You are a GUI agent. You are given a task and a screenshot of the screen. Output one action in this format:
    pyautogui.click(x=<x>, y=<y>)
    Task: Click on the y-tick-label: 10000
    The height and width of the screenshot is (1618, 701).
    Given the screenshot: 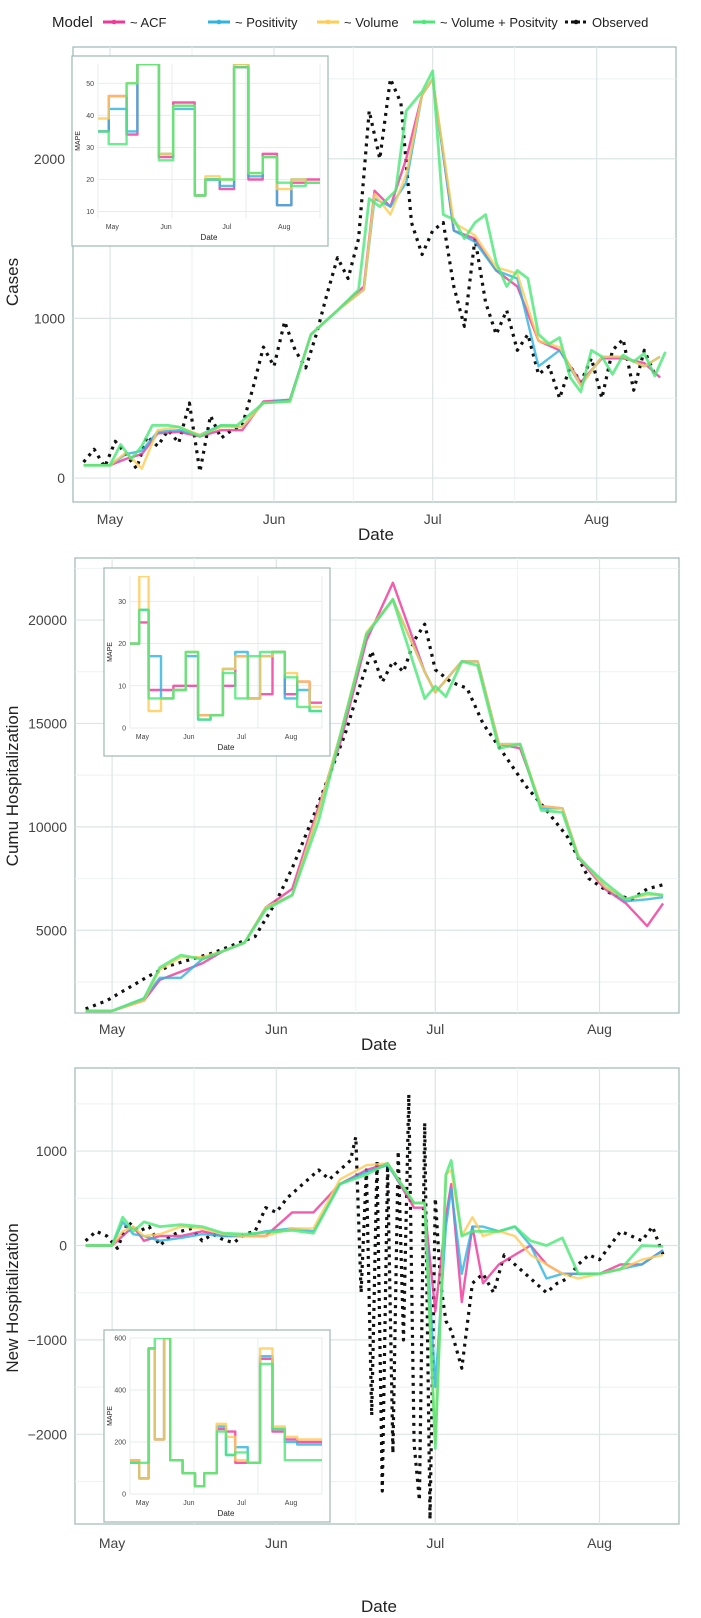 What is the action you would take?
    pyautogui.click(x=47, y=827)
    